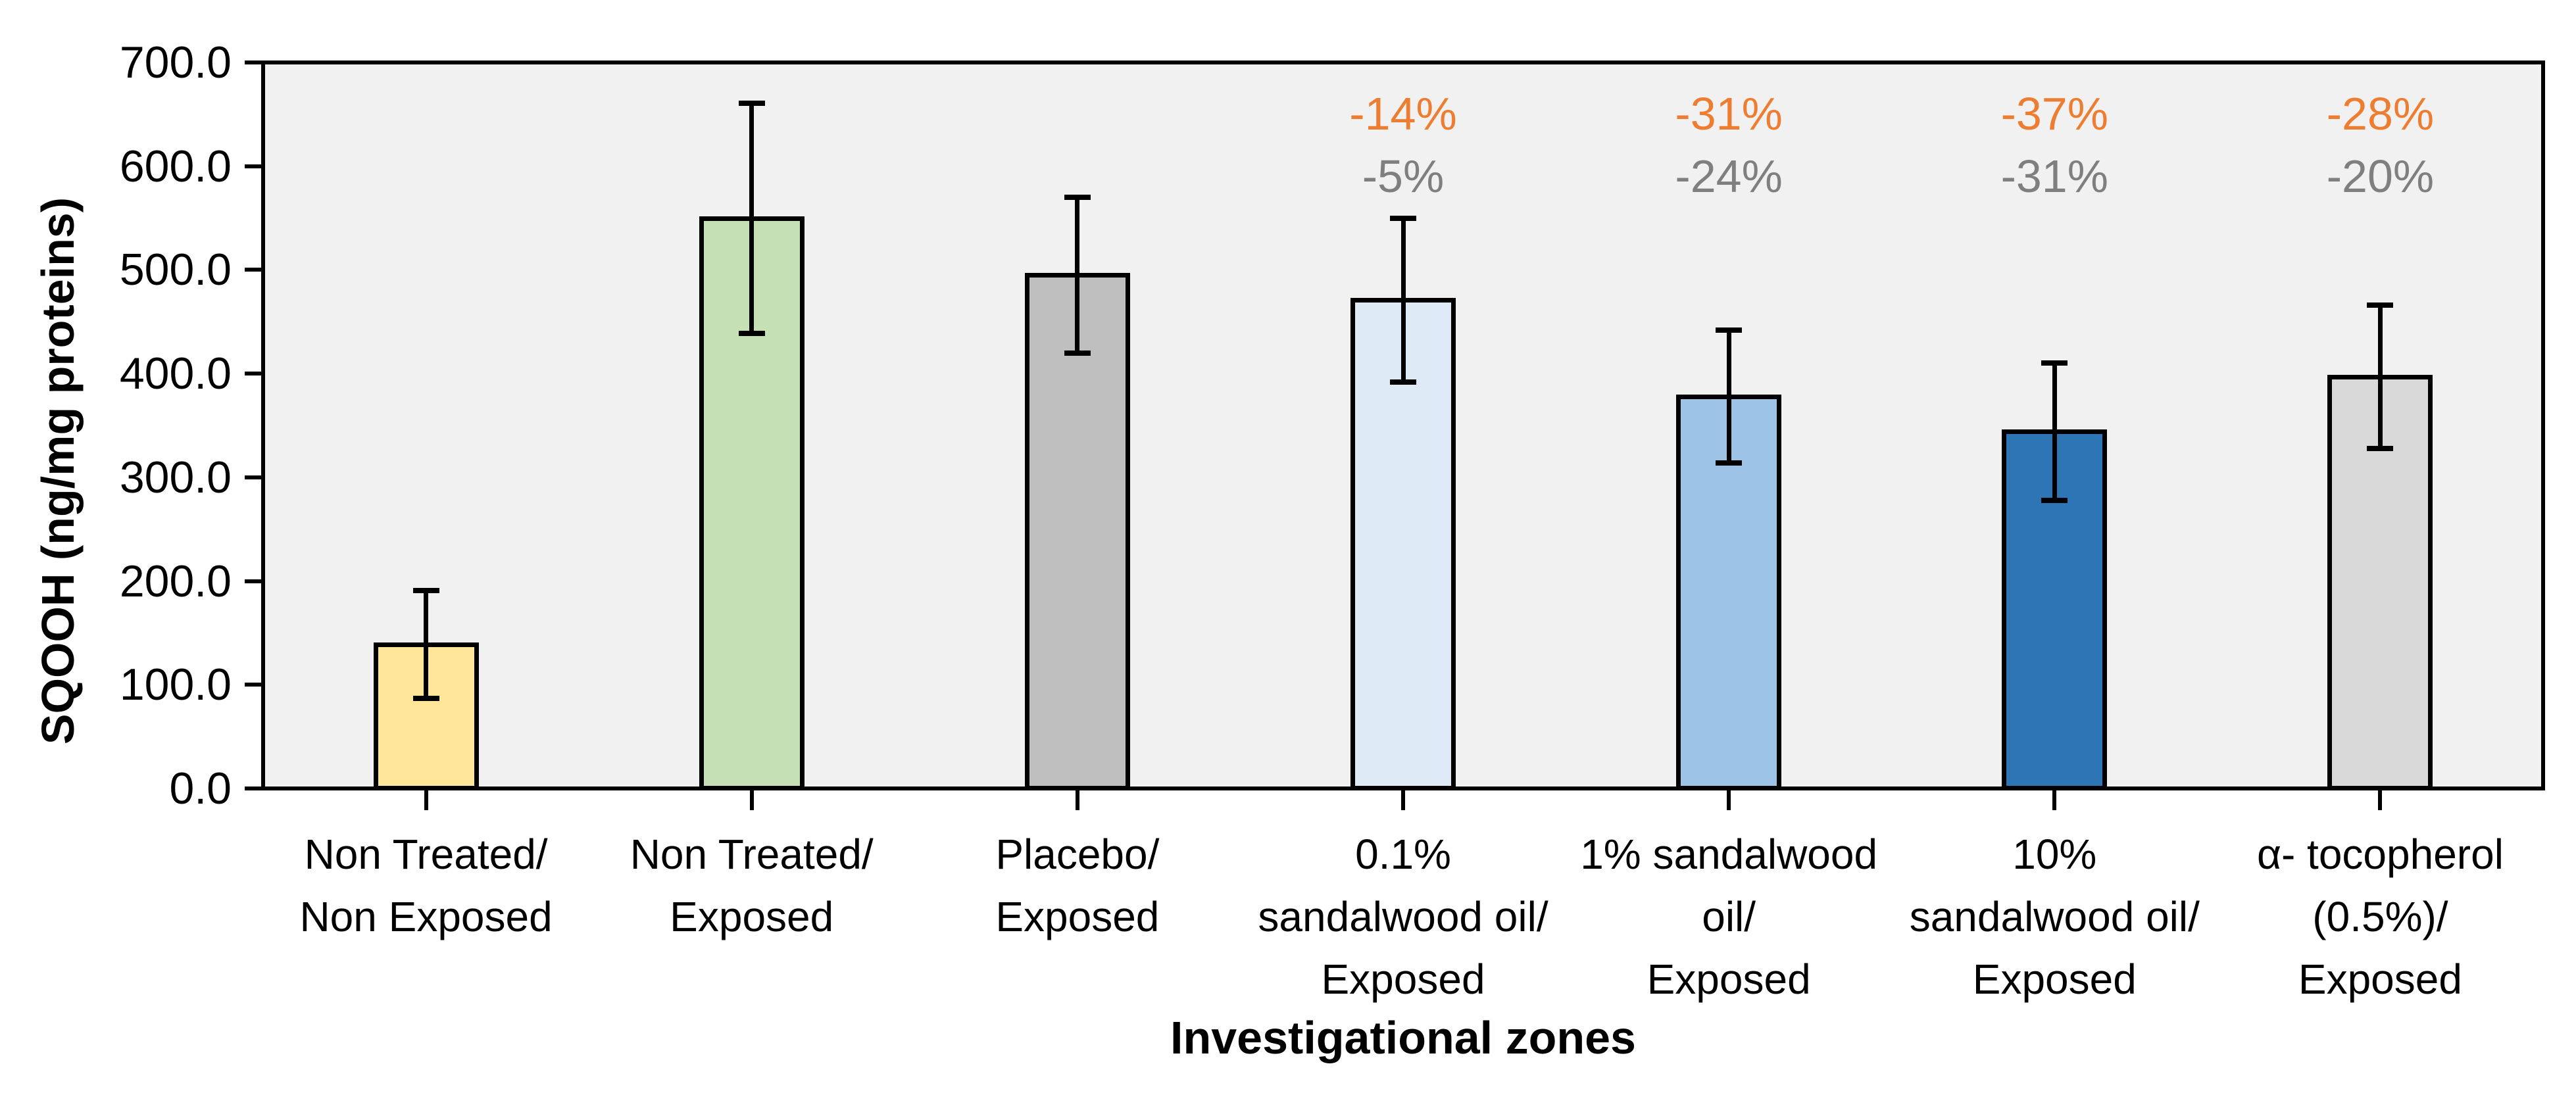  I want to click on x-category-label: Placebo/Exposed, so click(1077, 885).